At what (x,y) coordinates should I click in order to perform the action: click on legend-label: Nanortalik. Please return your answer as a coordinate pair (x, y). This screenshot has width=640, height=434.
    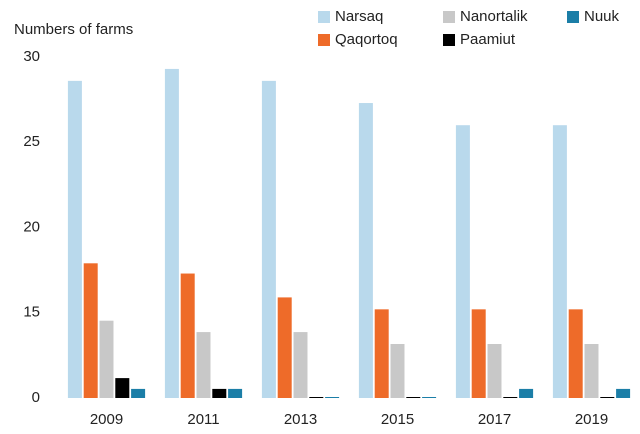
    Looking at the image, I should click on (494, 16).